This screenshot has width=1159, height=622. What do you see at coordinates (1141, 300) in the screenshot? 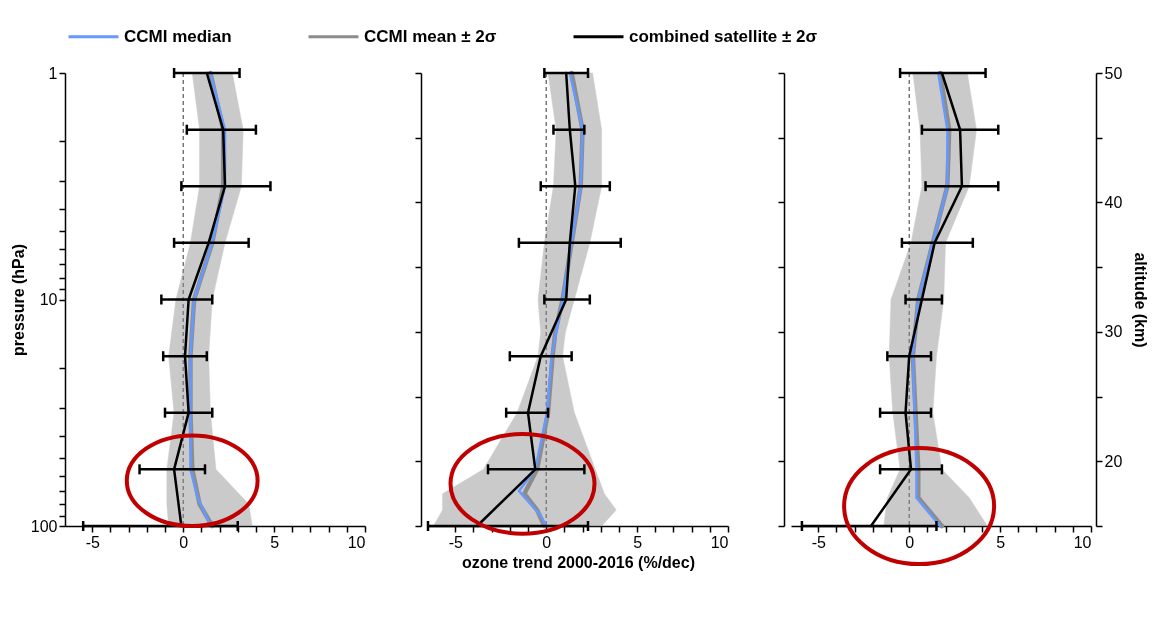
I see `y2-axis-title: altitude (km)` at bounding box center [1141, 300].